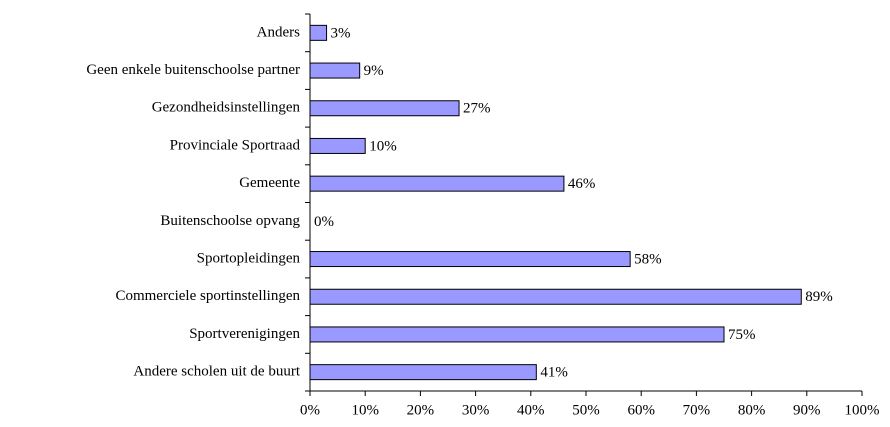  What do you see at coordinates (230, 221) in the screenshot?
I see `y-tick-label: Buitenschoolse opvang` at bounding box center [230, 221].